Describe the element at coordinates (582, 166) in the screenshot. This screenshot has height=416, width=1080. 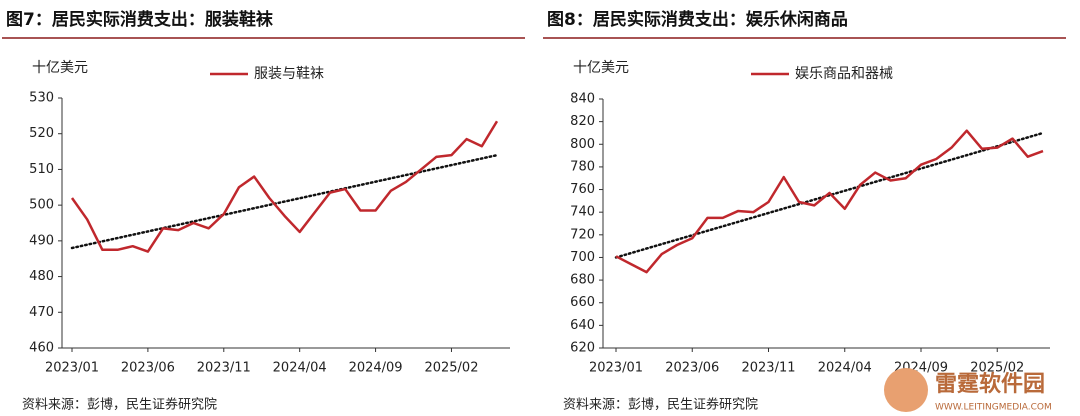
I see `y-tick-label: 780` at that location.